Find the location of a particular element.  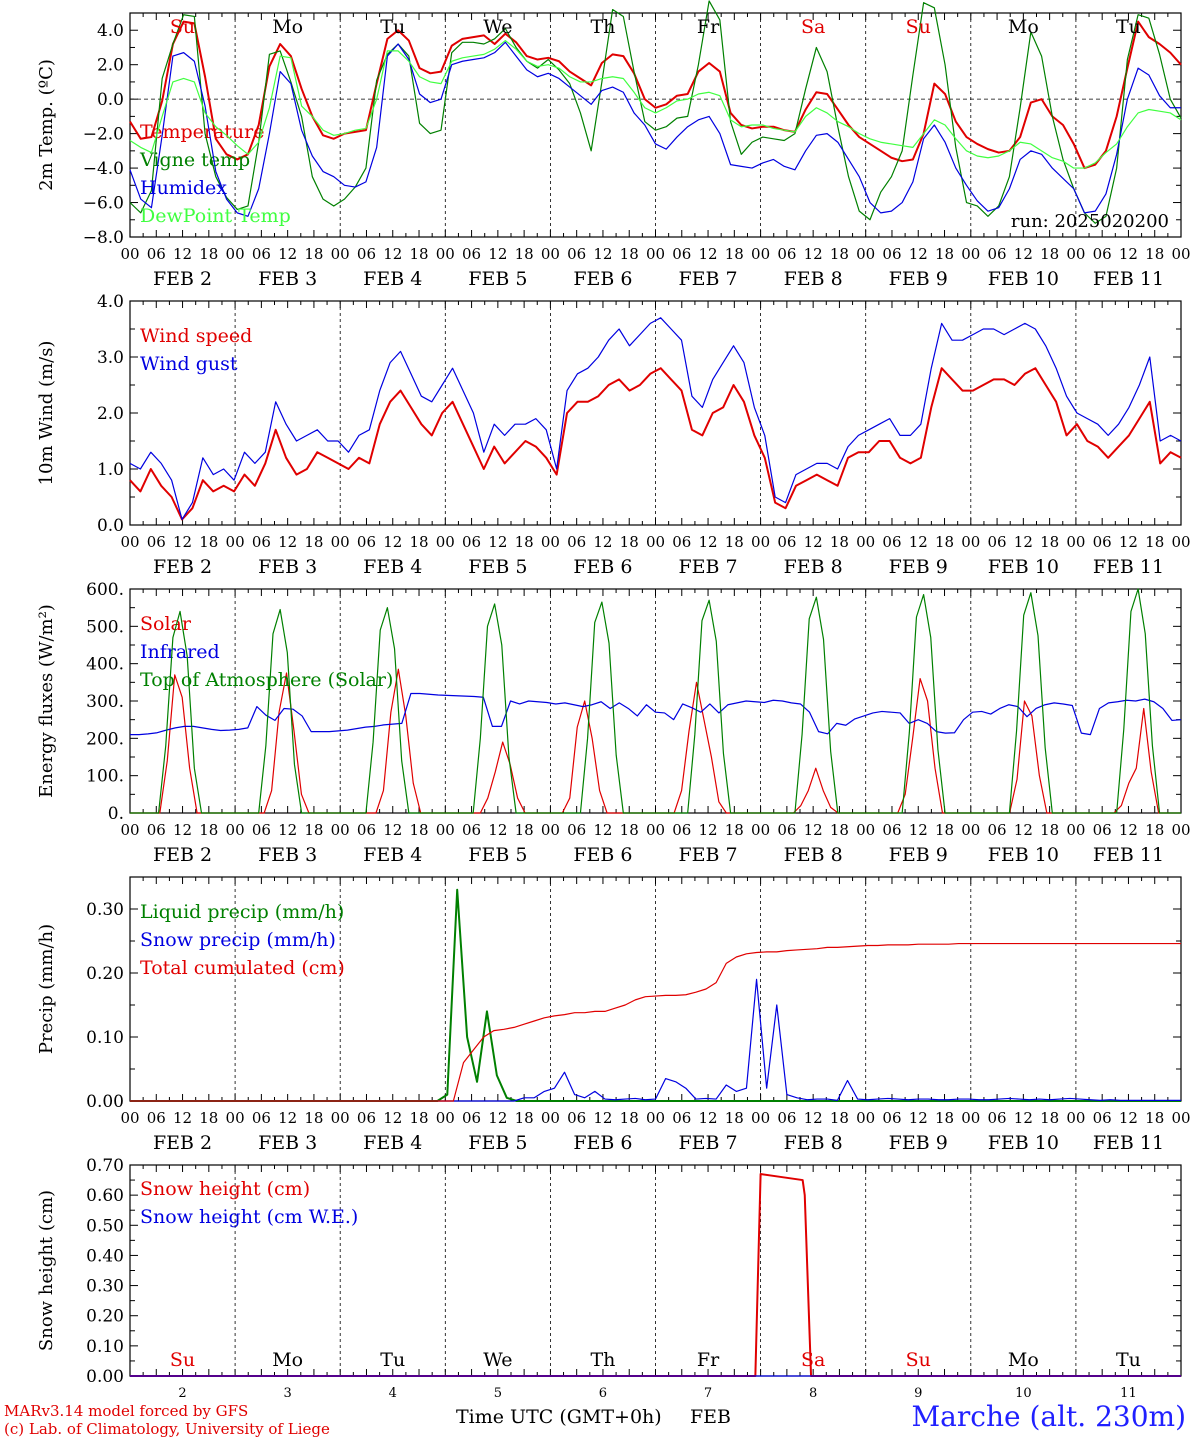

legend-entry: Wind speed is located at coordinates (196, 336).